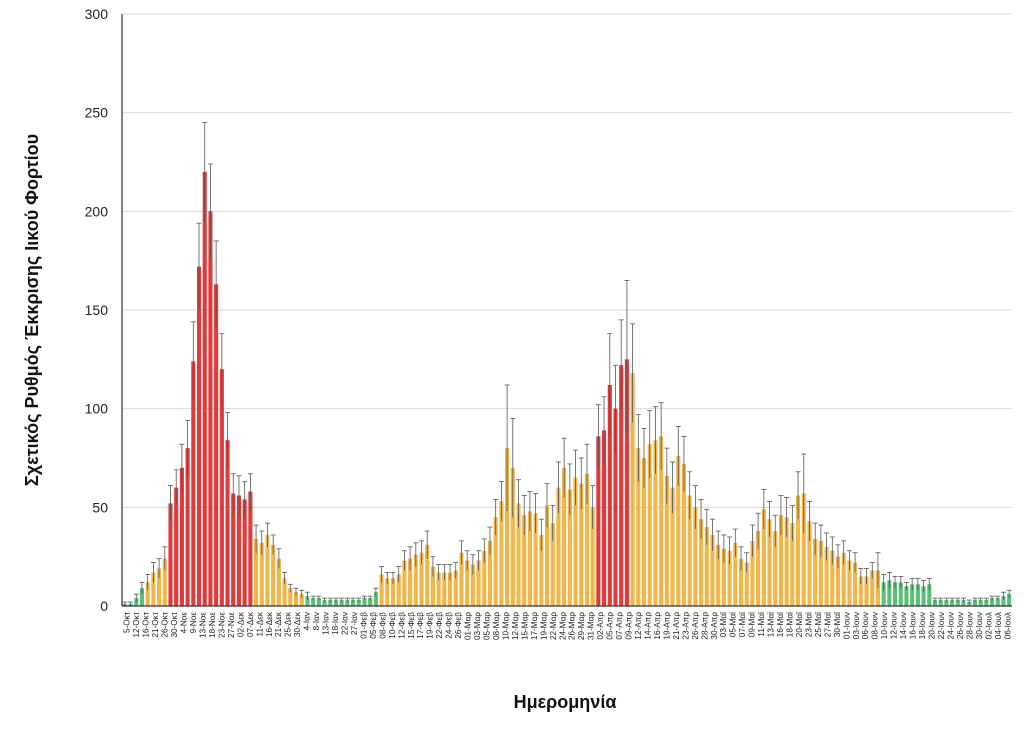  What do you see at coordinates (837, 624) in the screenshot?
I see `x-tick-label: 30-Μαϊ` at bounding box center [837, 624].